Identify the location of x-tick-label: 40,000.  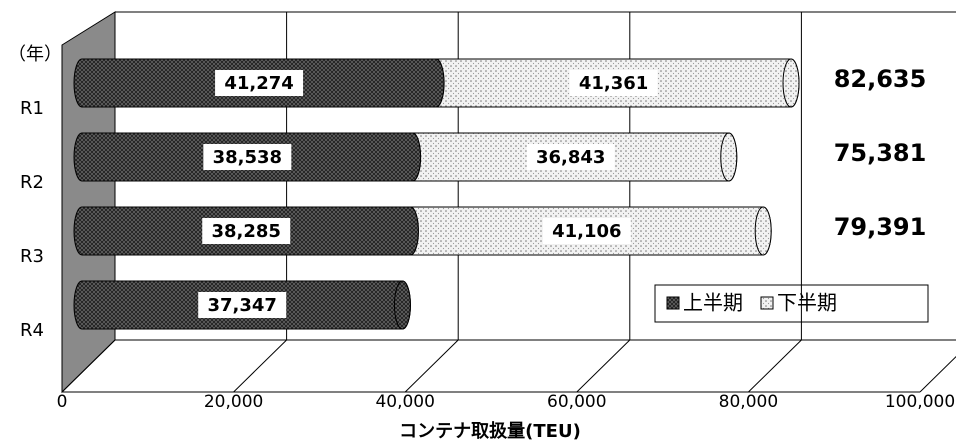
(404, 402).